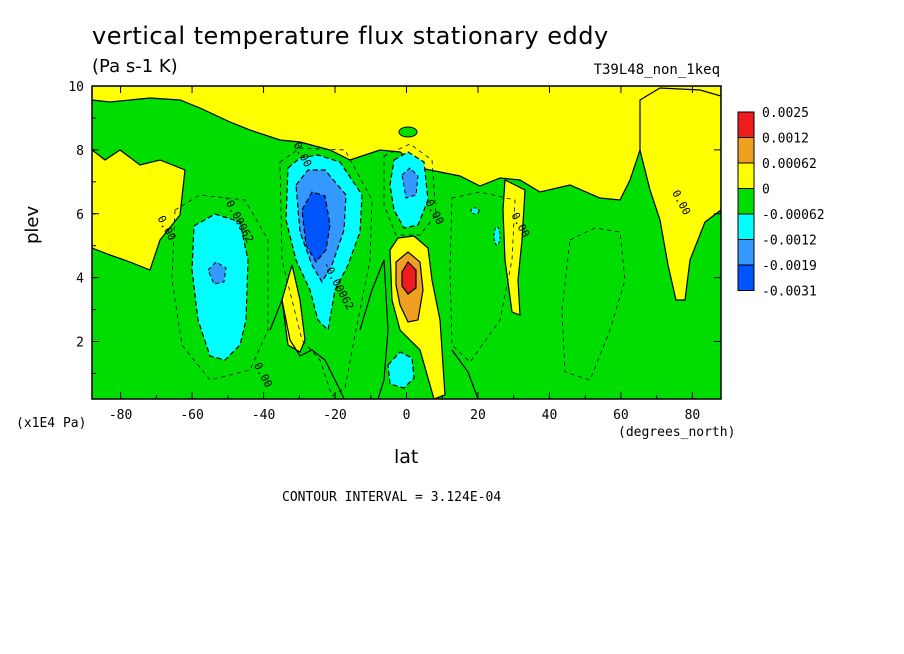 The width and height of the screenshot is (904, 654). What do you see at coordinates (793, 215) in the screenshot?
I see `colorbar-label: -0.00062` at bounding box center [793, 215].